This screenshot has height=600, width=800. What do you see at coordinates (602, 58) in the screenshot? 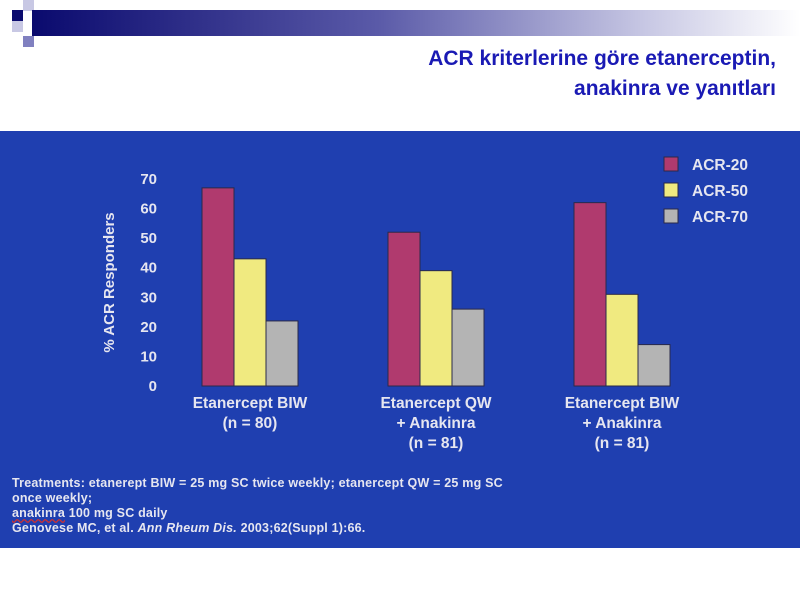
I see `slide-title-line1: ACR kriterlerine göre etanerceptin,` at bounding box center [602, 58].